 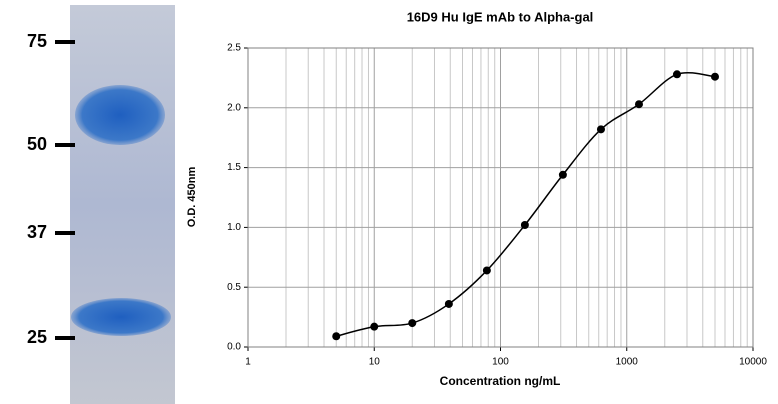 I want to click on x-tick-label: 1, so click(x=248, y=362).